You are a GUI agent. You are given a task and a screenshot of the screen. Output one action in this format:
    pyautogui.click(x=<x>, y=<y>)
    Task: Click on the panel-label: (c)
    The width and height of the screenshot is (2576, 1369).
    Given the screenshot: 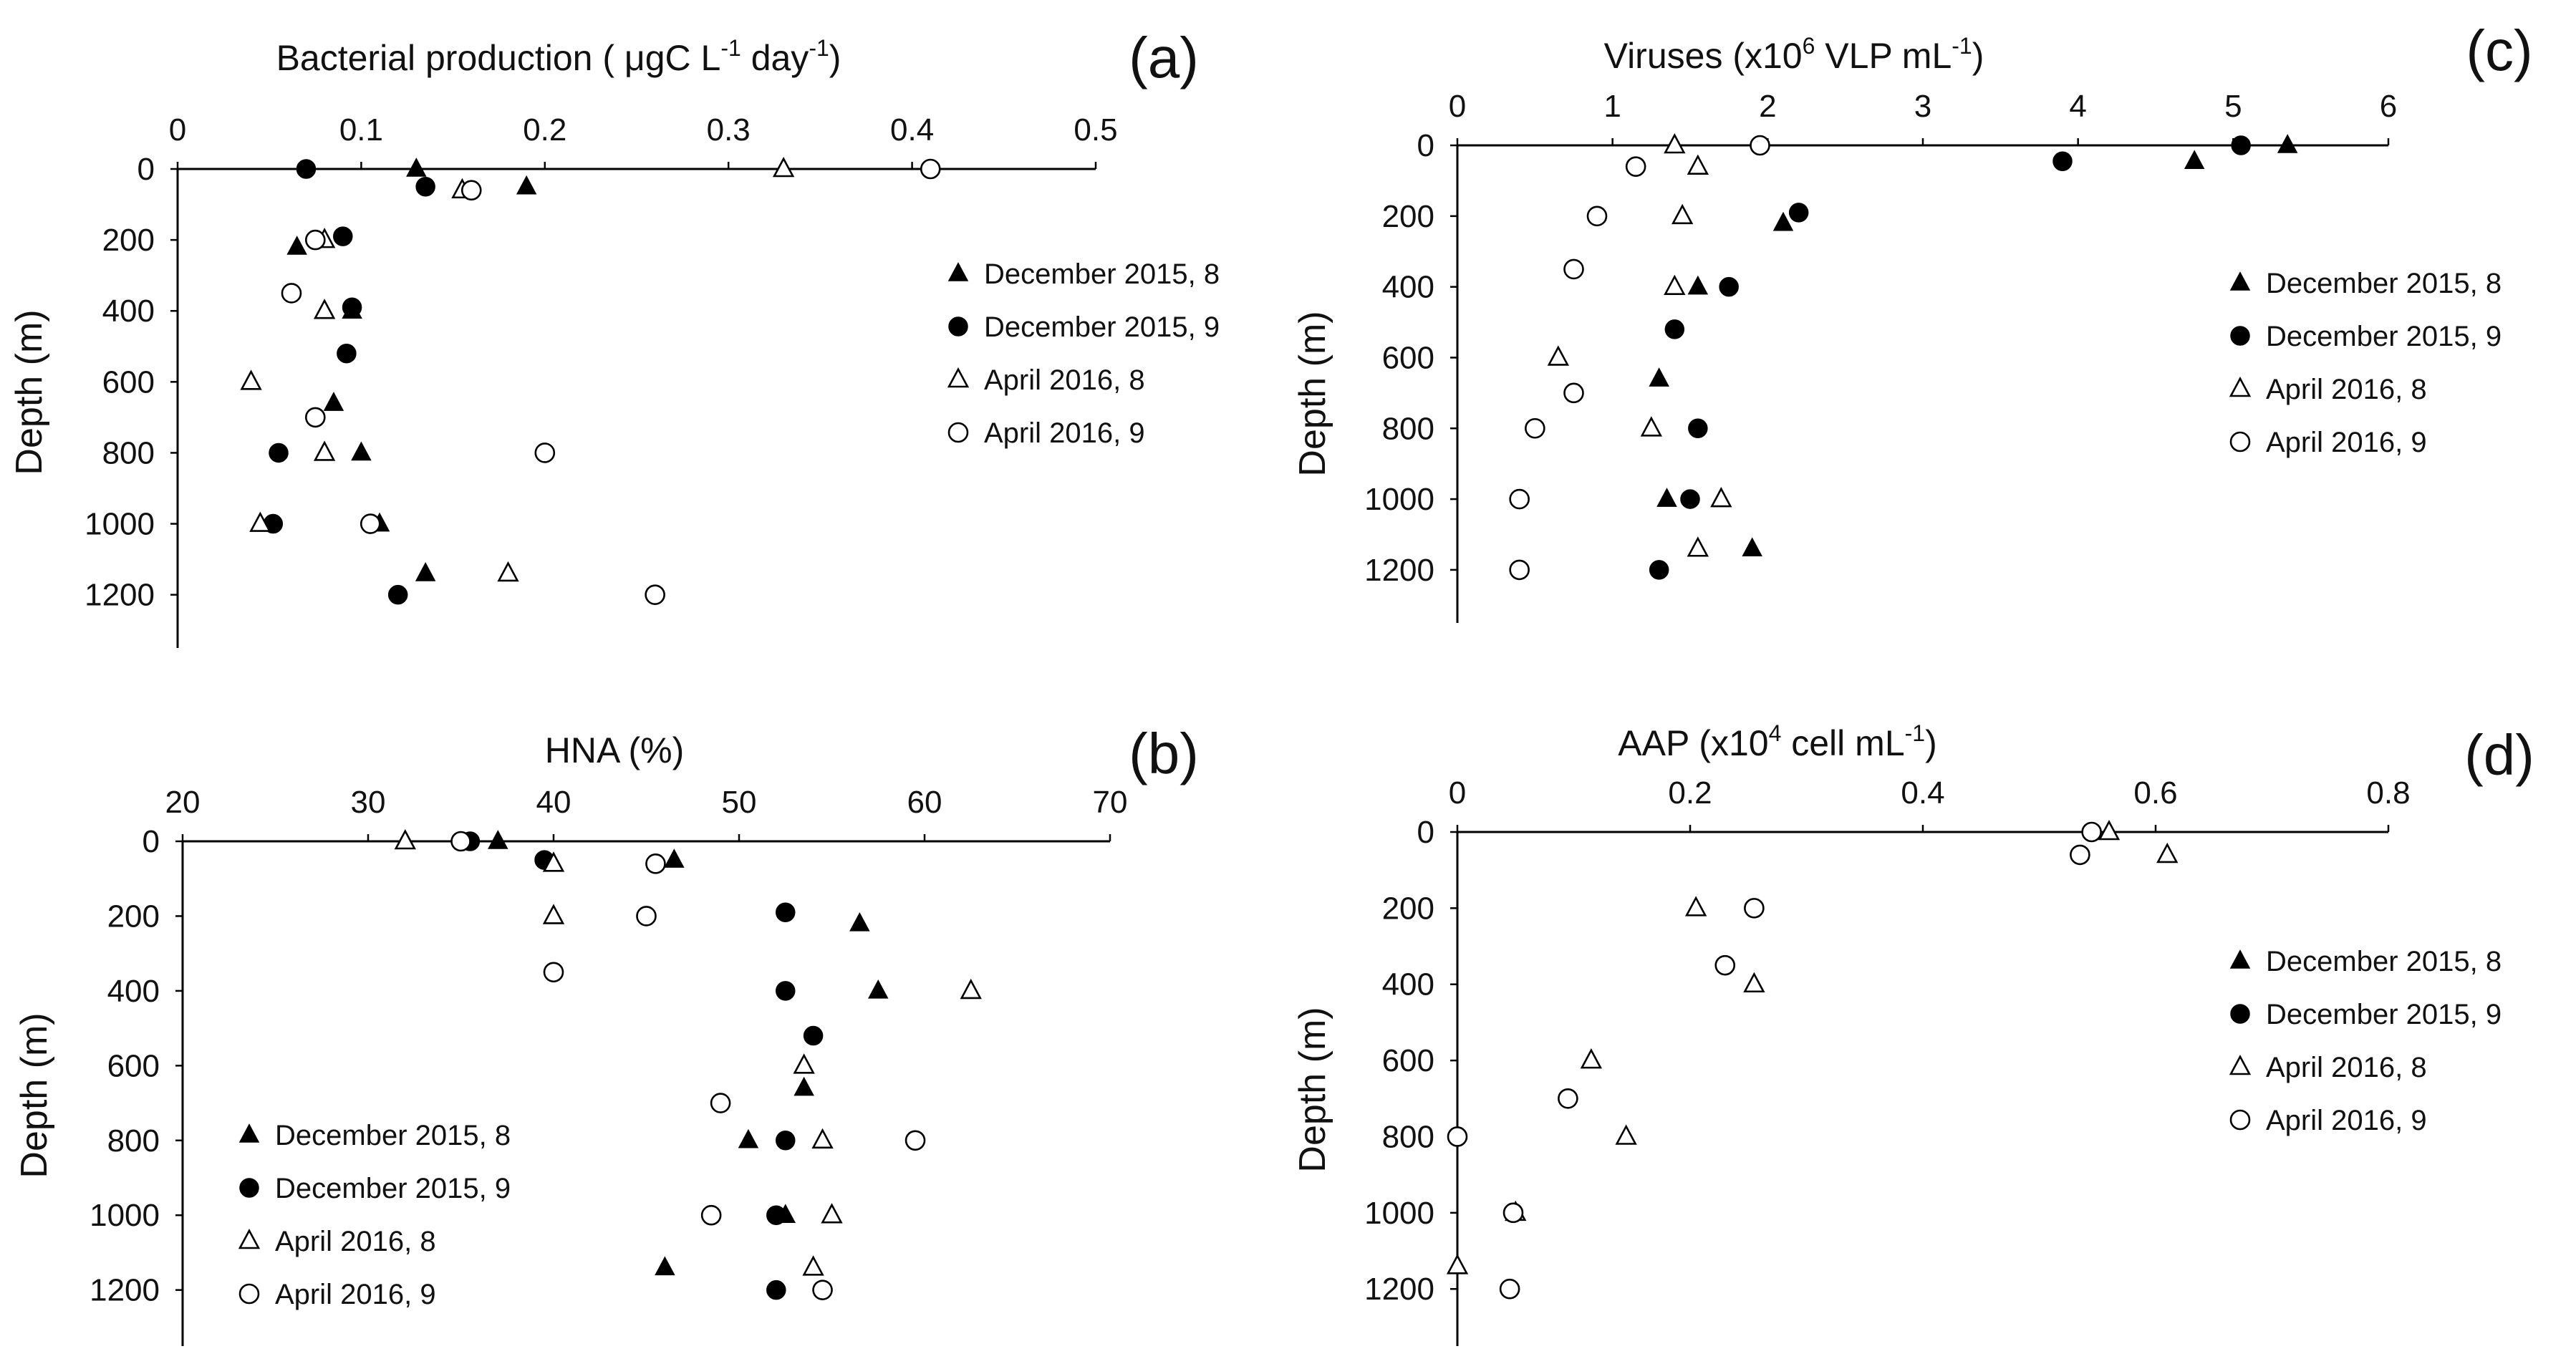 What is the action you would take?
    pyautogui.click(x=2499, y=50)
    